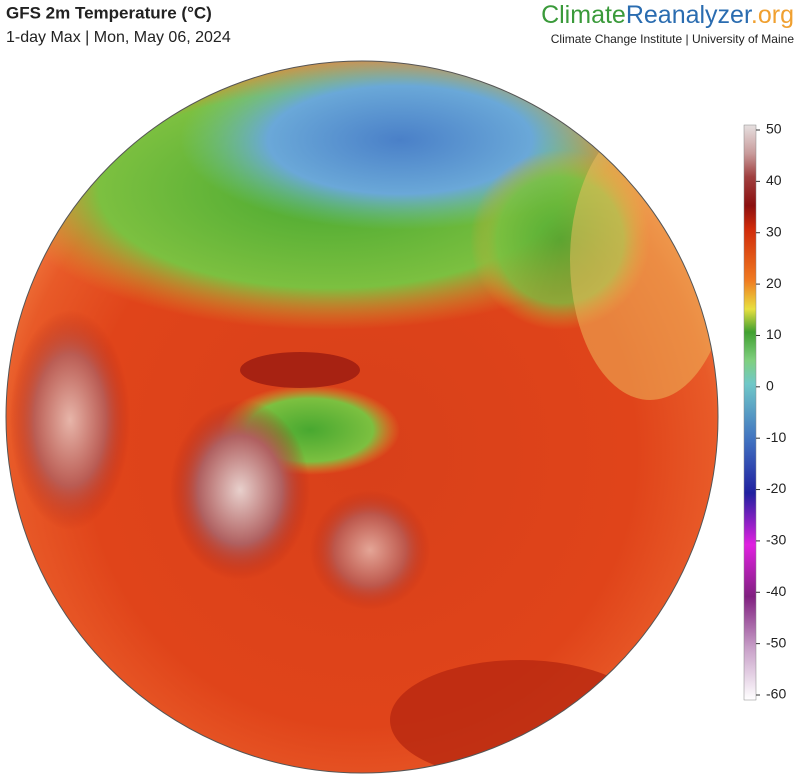 This screenshot has width=800, height=774. What do you see at coordinates (776, 540) in the screenshot?
I see `colorbar-tick-label: -30` at bounding box center [776, 540].